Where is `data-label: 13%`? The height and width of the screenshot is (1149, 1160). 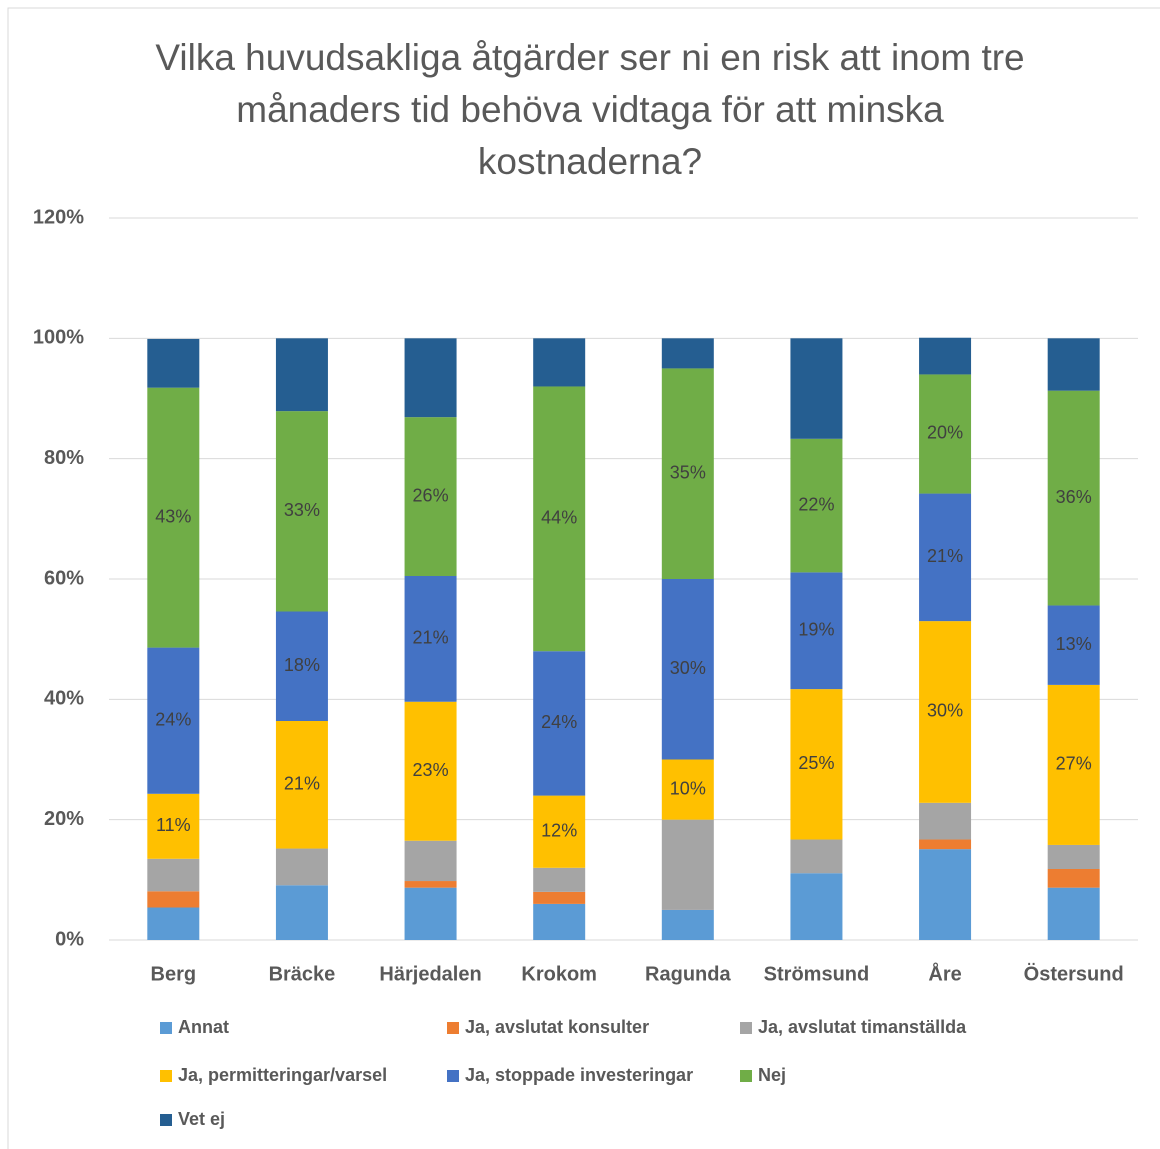 data-label: 13% is located at coordinates (1074, 644).